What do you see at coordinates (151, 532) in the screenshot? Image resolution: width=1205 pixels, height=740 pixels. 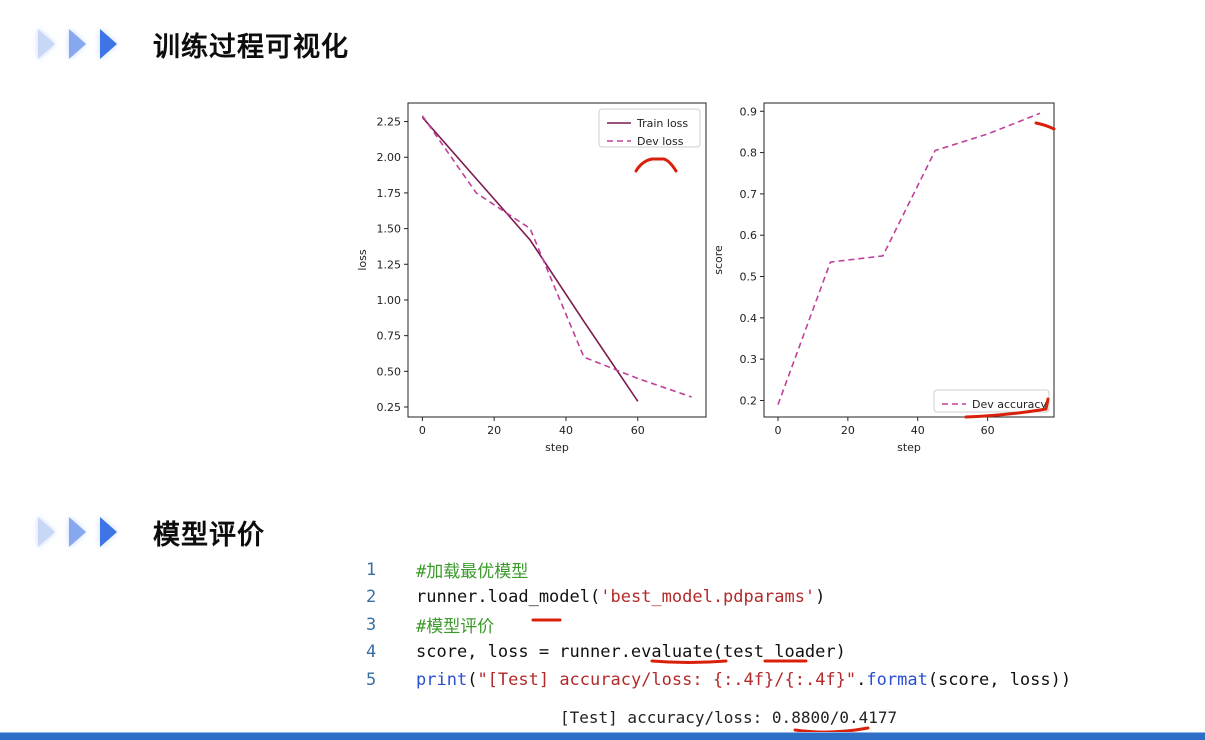 I see `section-header-evaluation: 模型评价` at bounding box center [151, 532].